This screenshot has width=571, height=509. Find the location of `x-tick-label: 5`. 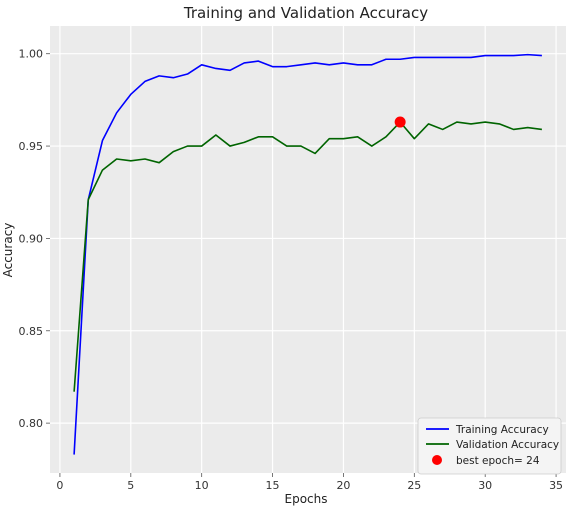

x-tick-label: 5 is located at coordinates (130, 485).